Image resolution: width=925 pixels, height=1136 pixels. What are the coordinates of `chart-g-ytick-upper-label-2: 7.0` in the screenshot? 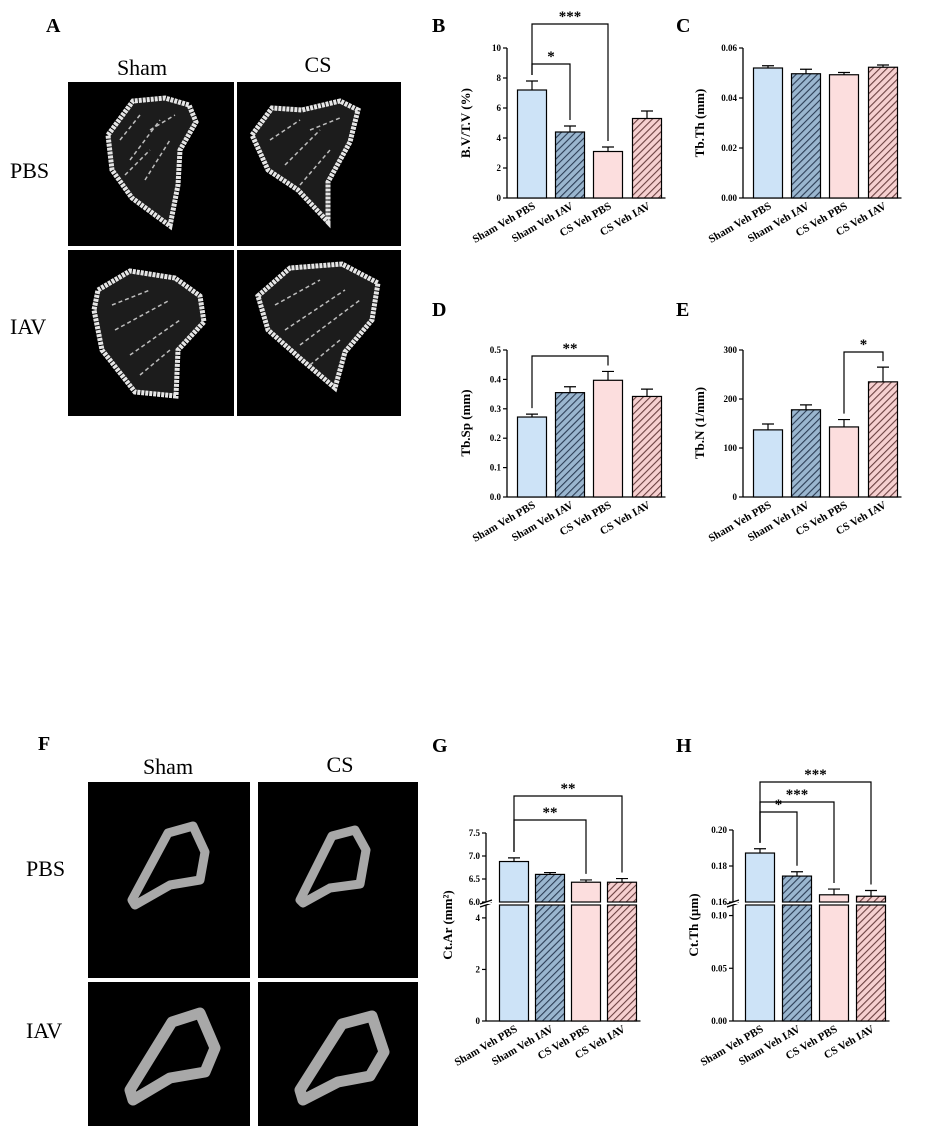 It's located at (475, 856).